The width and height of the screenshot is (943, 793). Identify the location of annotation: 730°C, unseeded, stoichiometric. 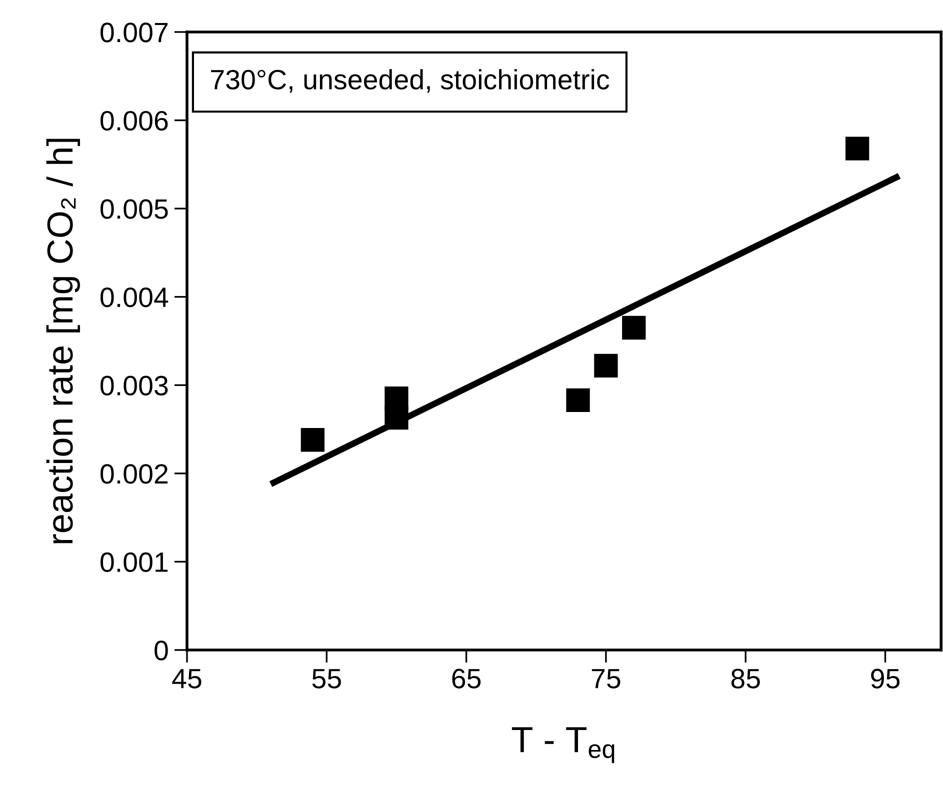
(410, 81).